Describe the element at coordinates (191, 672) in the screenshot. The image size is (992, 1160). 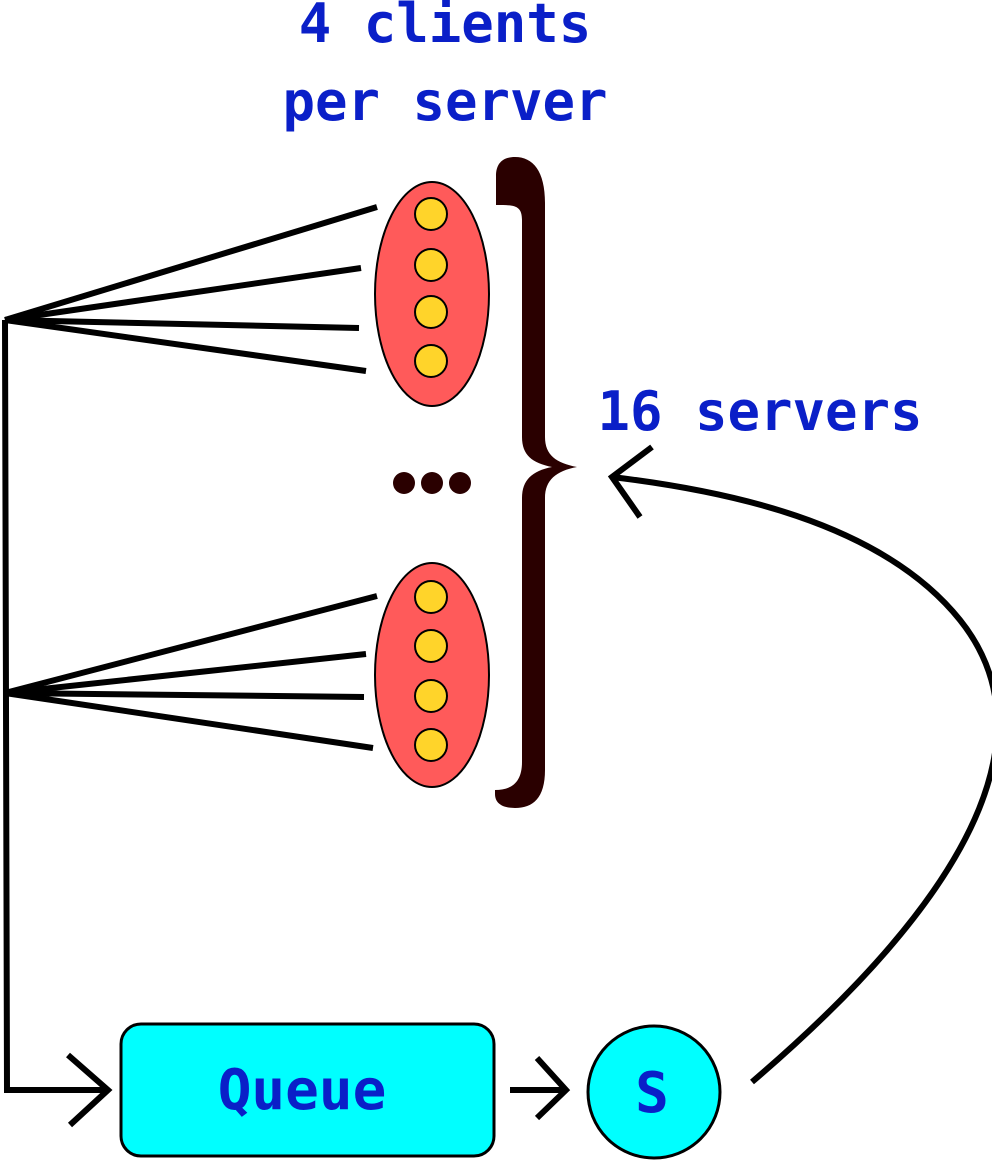
I see `fan-lines-bottom` at that location.